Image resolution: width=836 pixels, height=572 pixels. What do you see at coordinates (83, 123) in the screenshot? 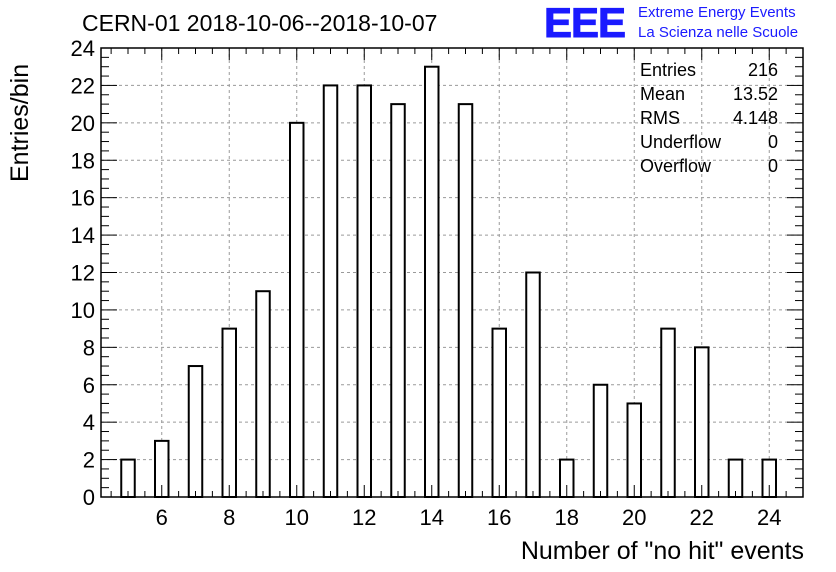
I see `y-tick-label: 20` at bounding box center [83, 123].